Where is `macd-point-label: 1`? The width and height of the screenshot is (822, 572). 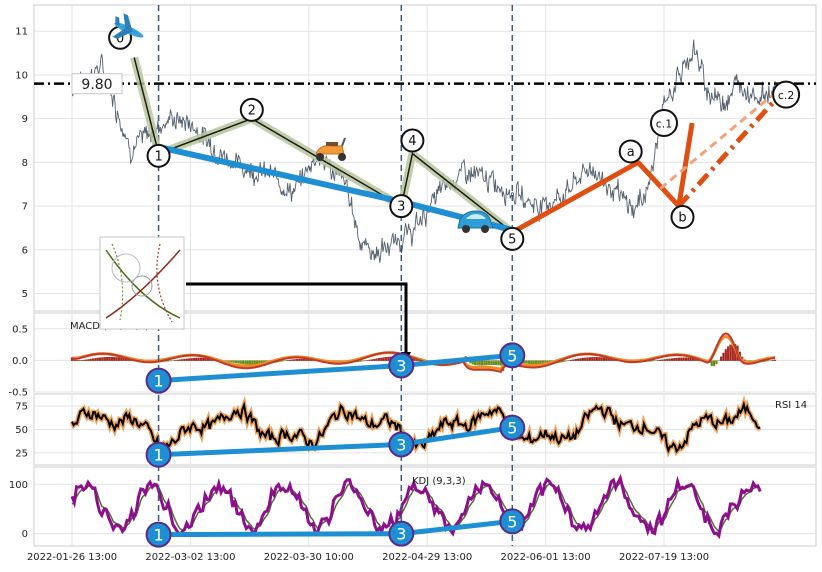 macd-point-label: 1 is located at coordinates (158, 381).